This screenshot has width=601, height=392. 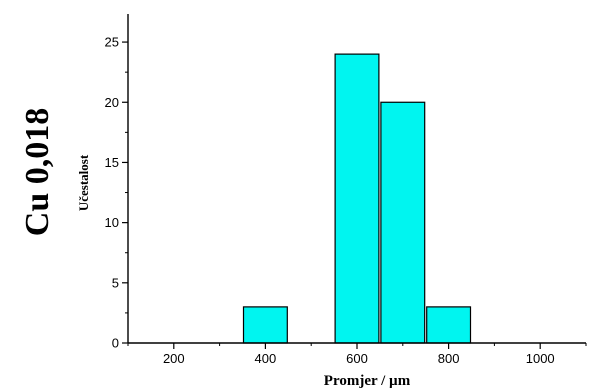 I want to click on x-tick-label-1000: 1000, so click(x=540, y=358).